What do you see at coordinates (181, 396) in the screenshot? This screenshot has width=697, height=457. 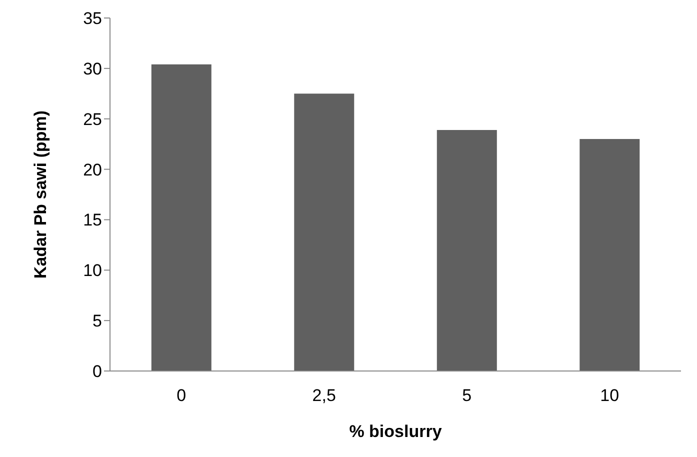 I see `x-tick-label: 0` at bounding box center [181, 396].